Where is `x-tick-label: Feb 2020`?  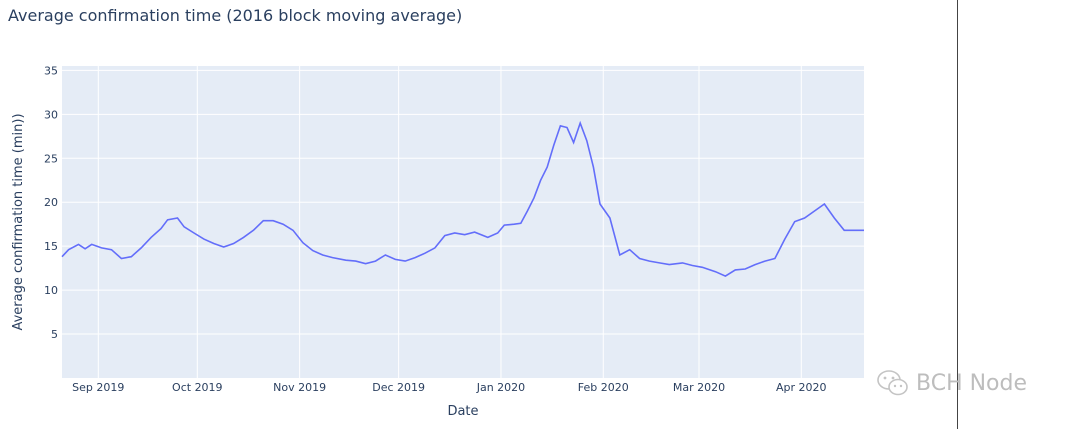 x-tick-label: Feb 2020 is located at coordinates (603, 387).